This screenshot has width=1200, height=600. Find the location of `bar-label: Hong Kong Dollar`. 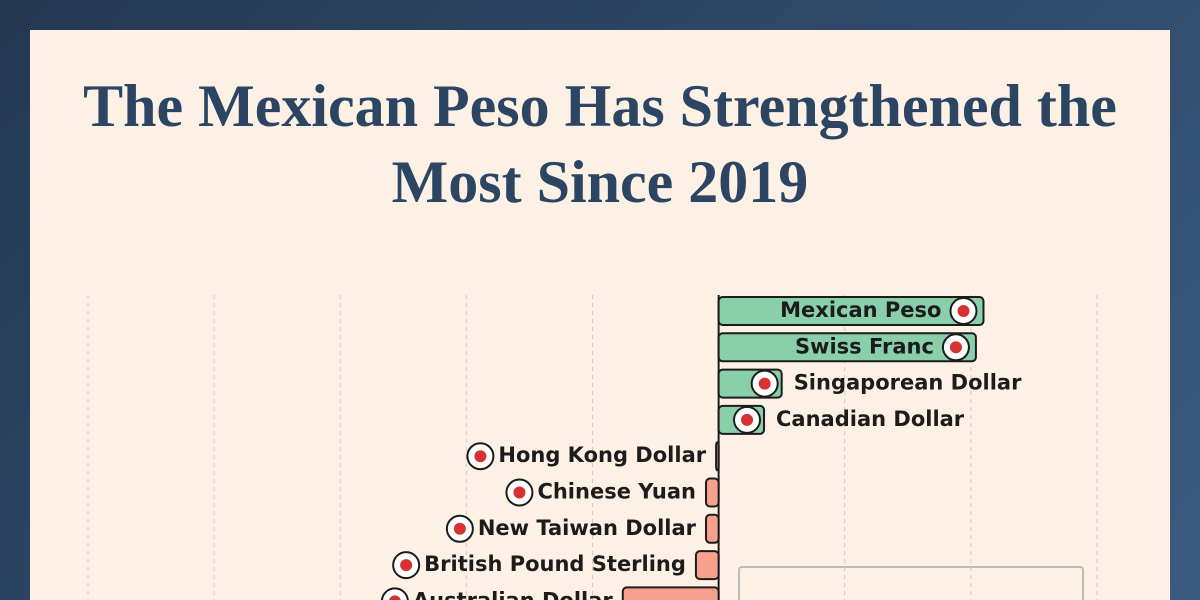

bar-label: Hong Kong Dollar is located at coordinates (602, 455).